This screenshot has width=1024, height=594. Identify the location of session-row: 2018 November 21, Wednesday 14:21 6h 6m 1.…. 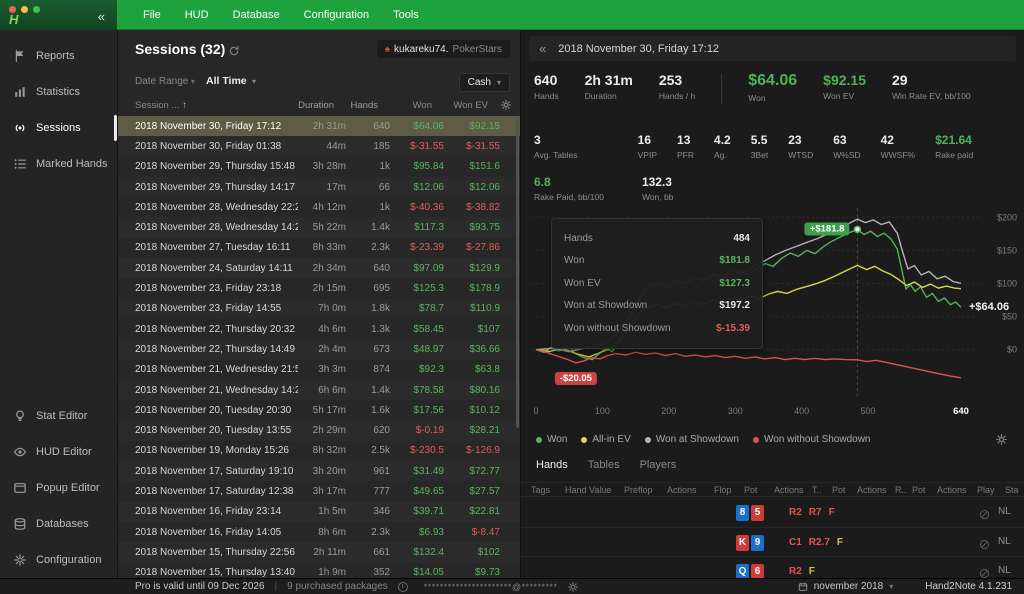
(319, 390).